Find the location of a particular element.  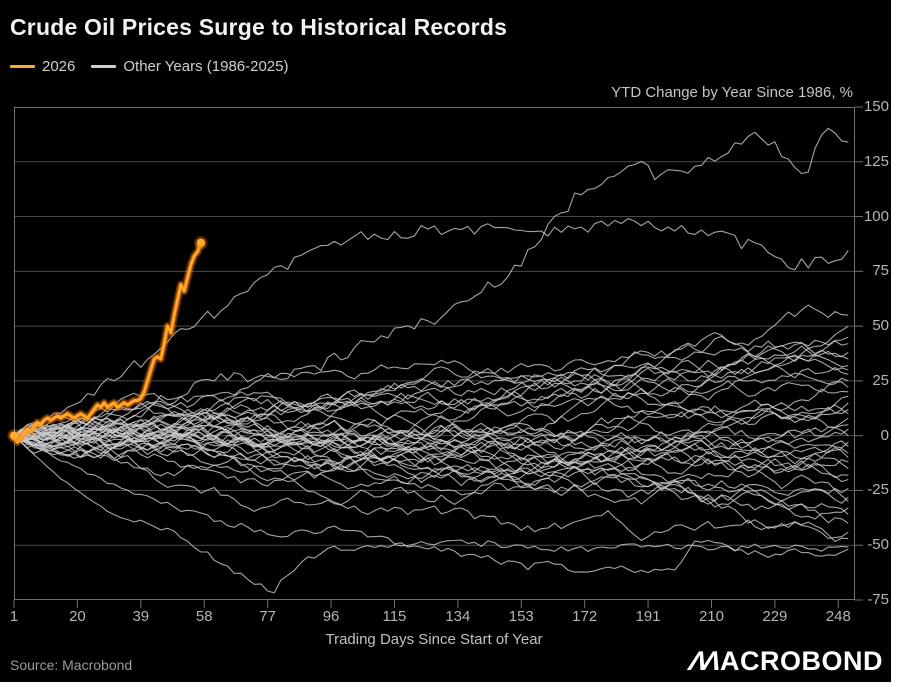

y-tick-label: 25 is located at coordinates (880, 380).